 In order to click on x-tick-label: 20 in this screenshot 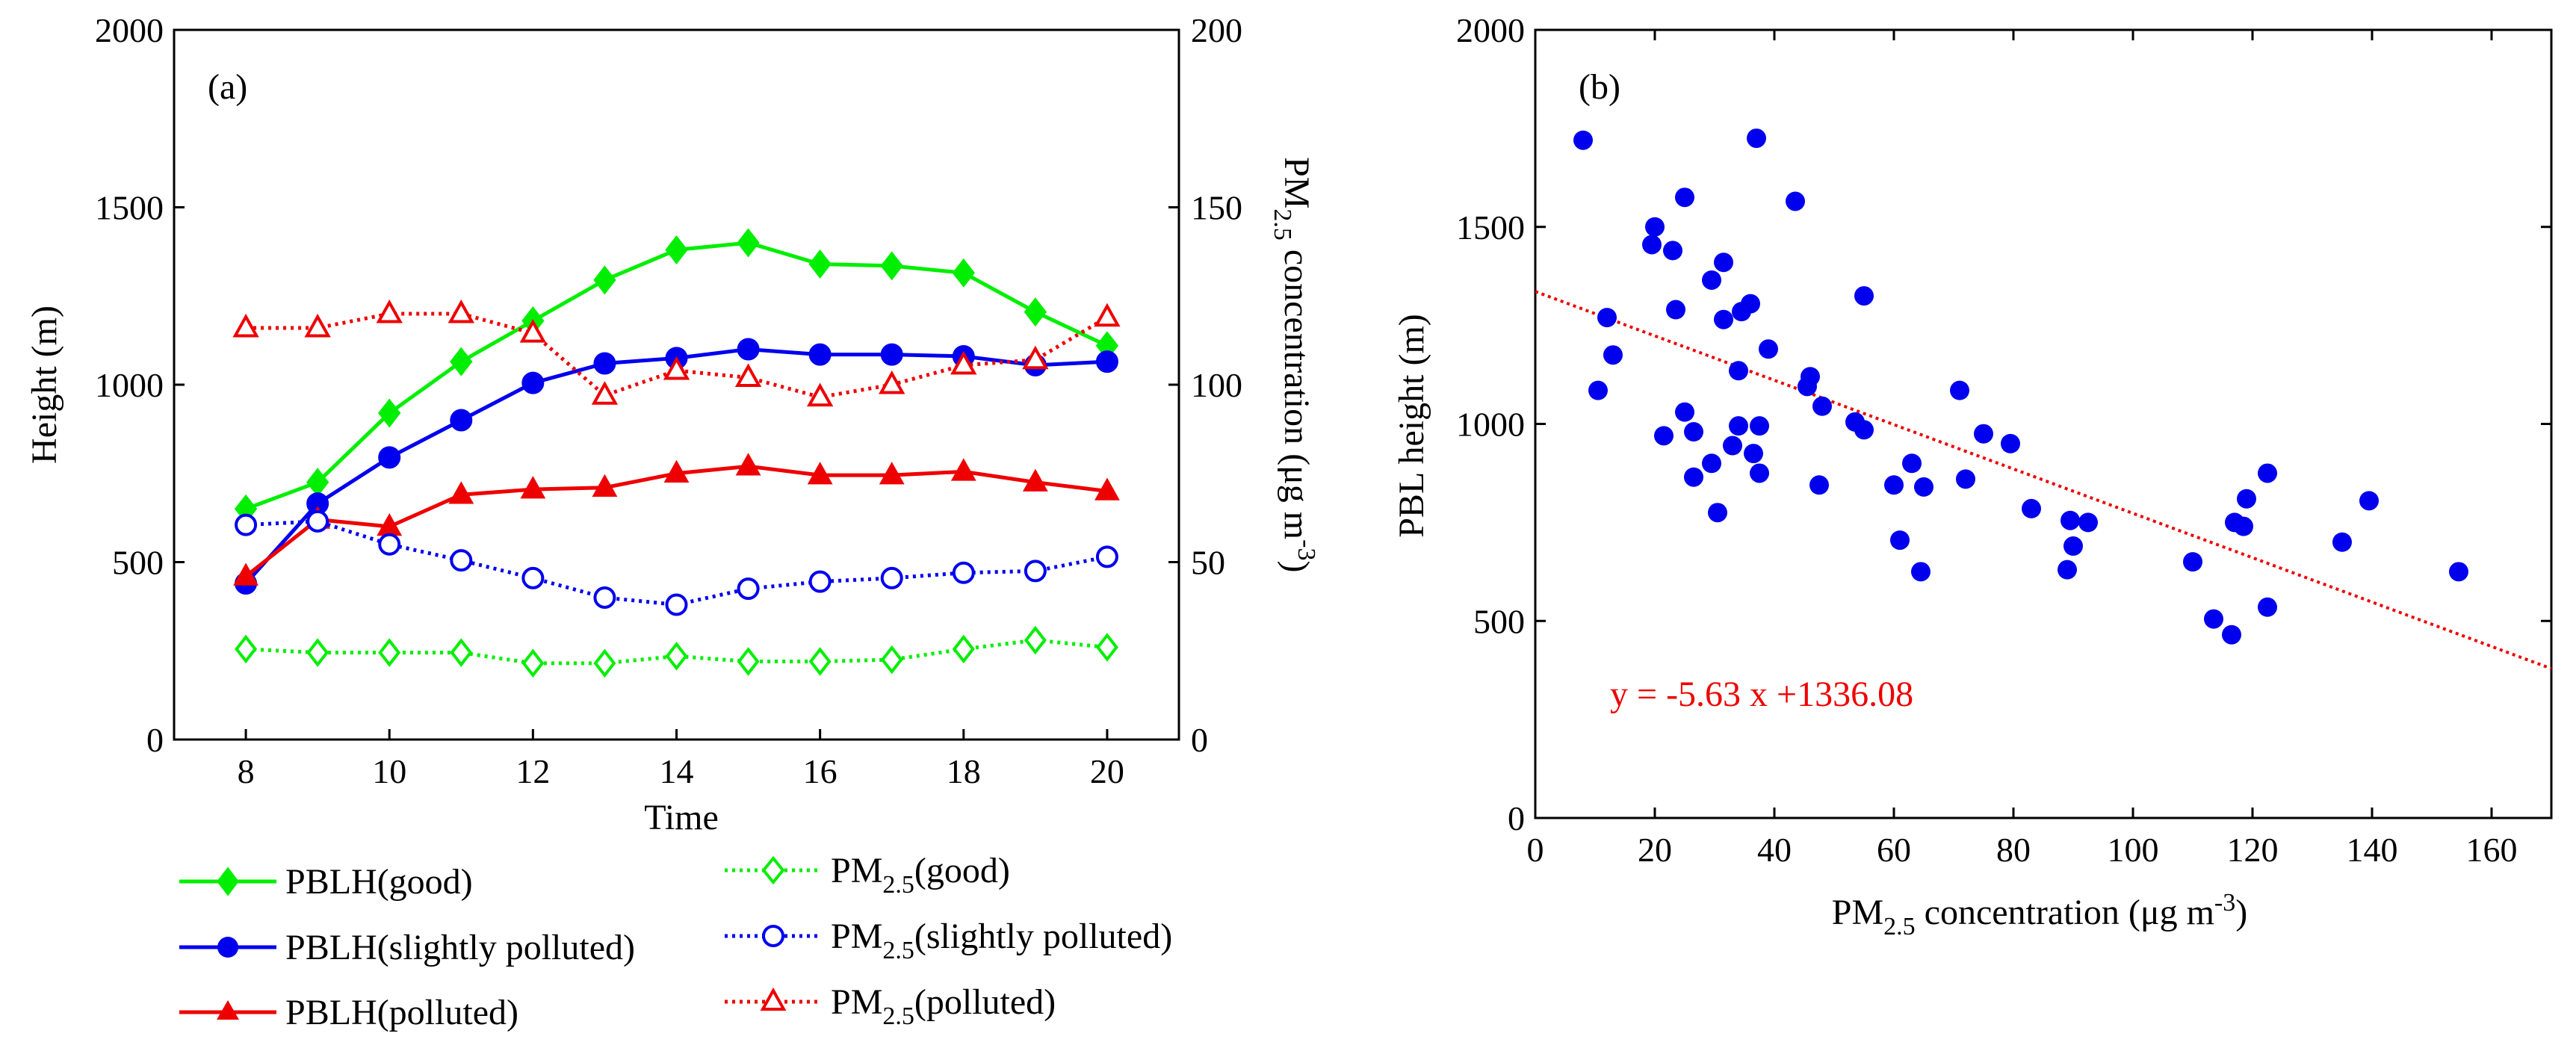, I will do `click(1107, 771)`.